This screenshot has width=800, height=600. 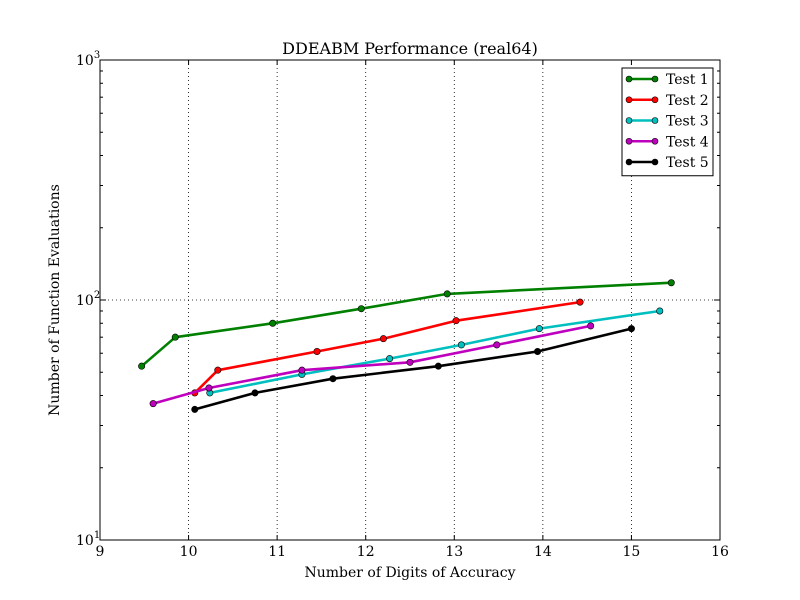 What do you see at coordinates (687, 80) in the screenshot?
I see `legend-label: Test 1` at bounding box center [687, 80].